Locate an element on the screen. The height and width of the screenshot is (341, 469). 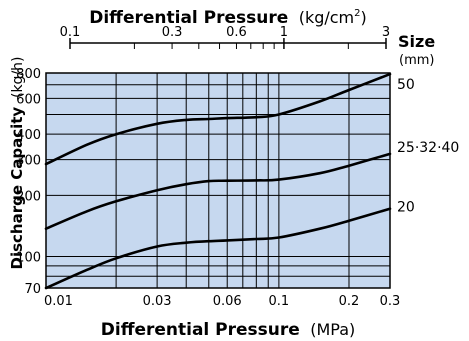
series-label-2: 25·32·40 is located at coordinates (428, 148).